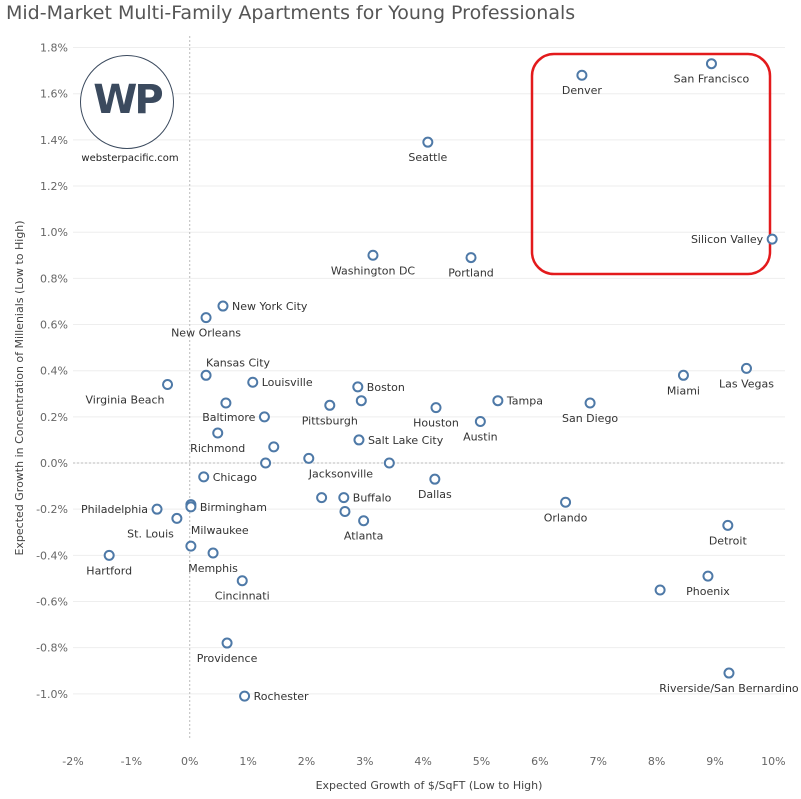  What do you see at coordinates (52, 602) in the screenshot?
I see `y-tick-label: -0.6%` at bounding box center [52, 602].